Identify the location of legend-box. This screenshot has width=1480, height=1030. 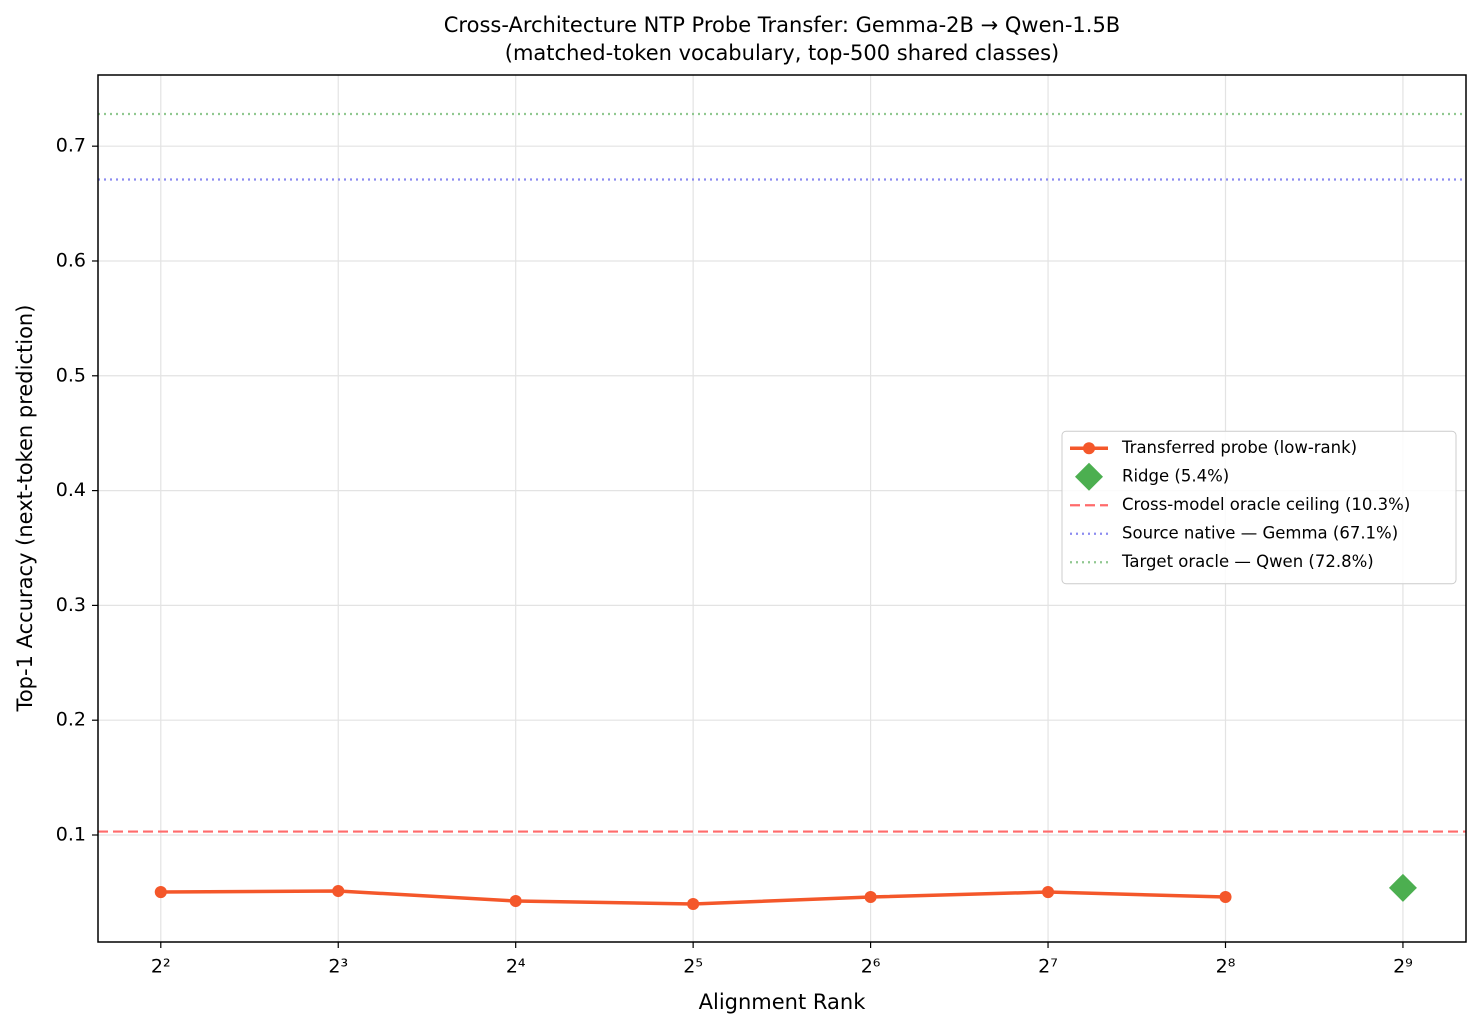
(1259, 507).